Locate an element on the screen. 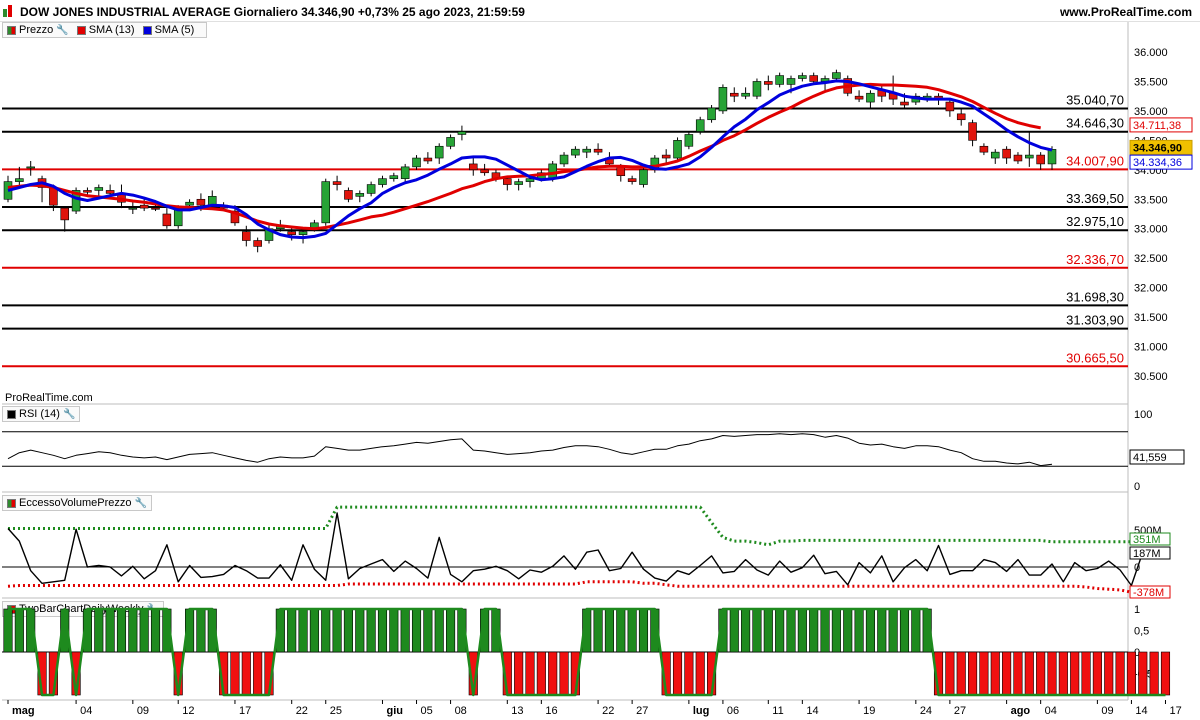 The image size is (1200, 720). watermark: ProRealTime.com is located at coordinates (49, 398).